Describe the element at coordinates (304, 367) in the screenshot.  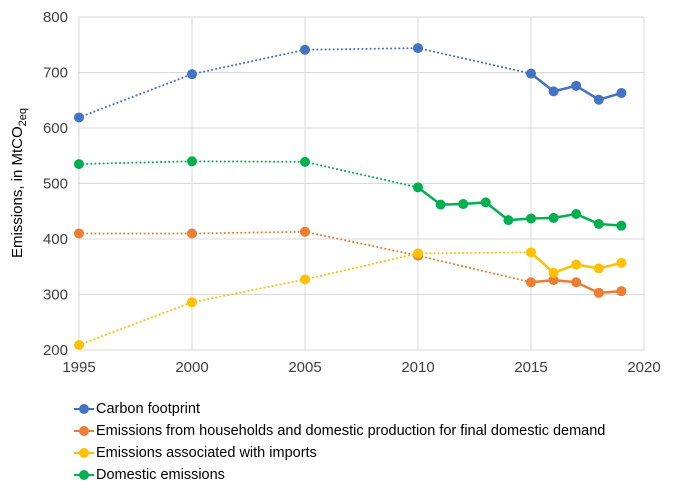
I see `x-tick-label: 2005` at that location.